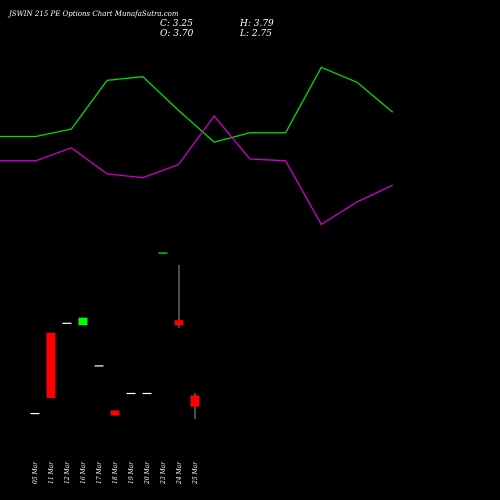  Describe the element at coordinates (115, 336) in the screenshot. I see `candles` at that location.